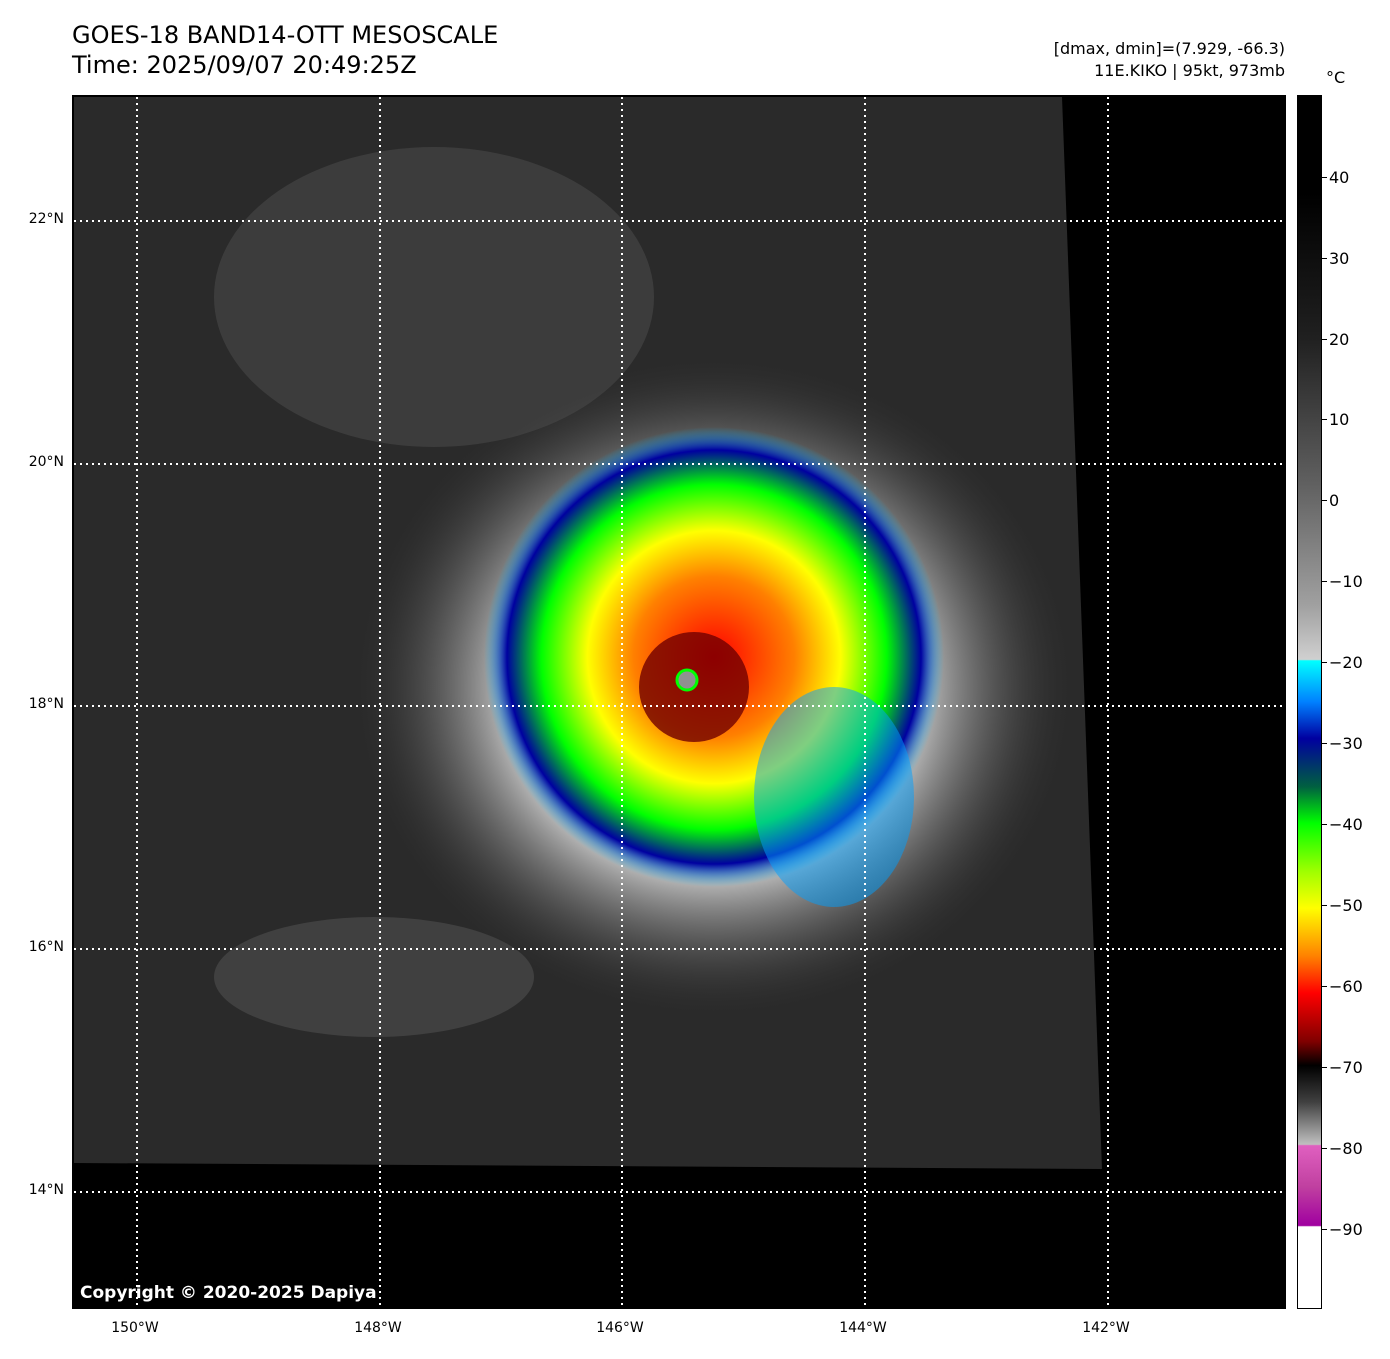 Image resolution: width=1390 pixels, height=1359 pixels. I want to click on lon-label: 150°W, so click(135, 1328).